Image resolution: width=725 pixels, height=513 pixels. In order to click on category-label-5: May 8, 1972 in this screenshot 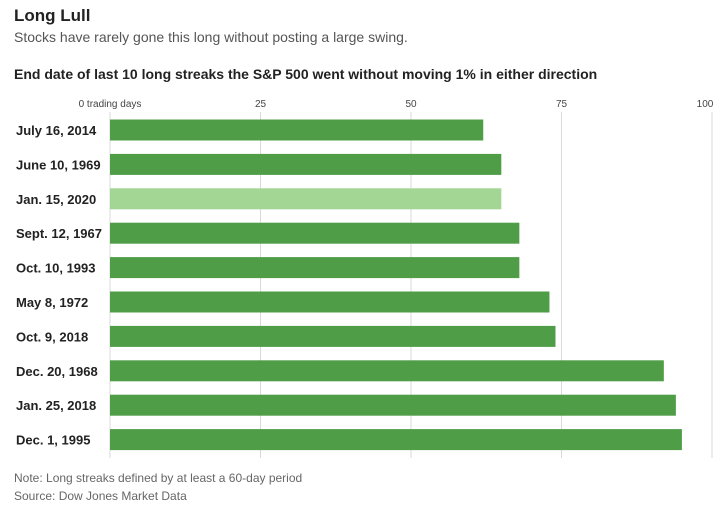, I will do `click(52, 302)`.